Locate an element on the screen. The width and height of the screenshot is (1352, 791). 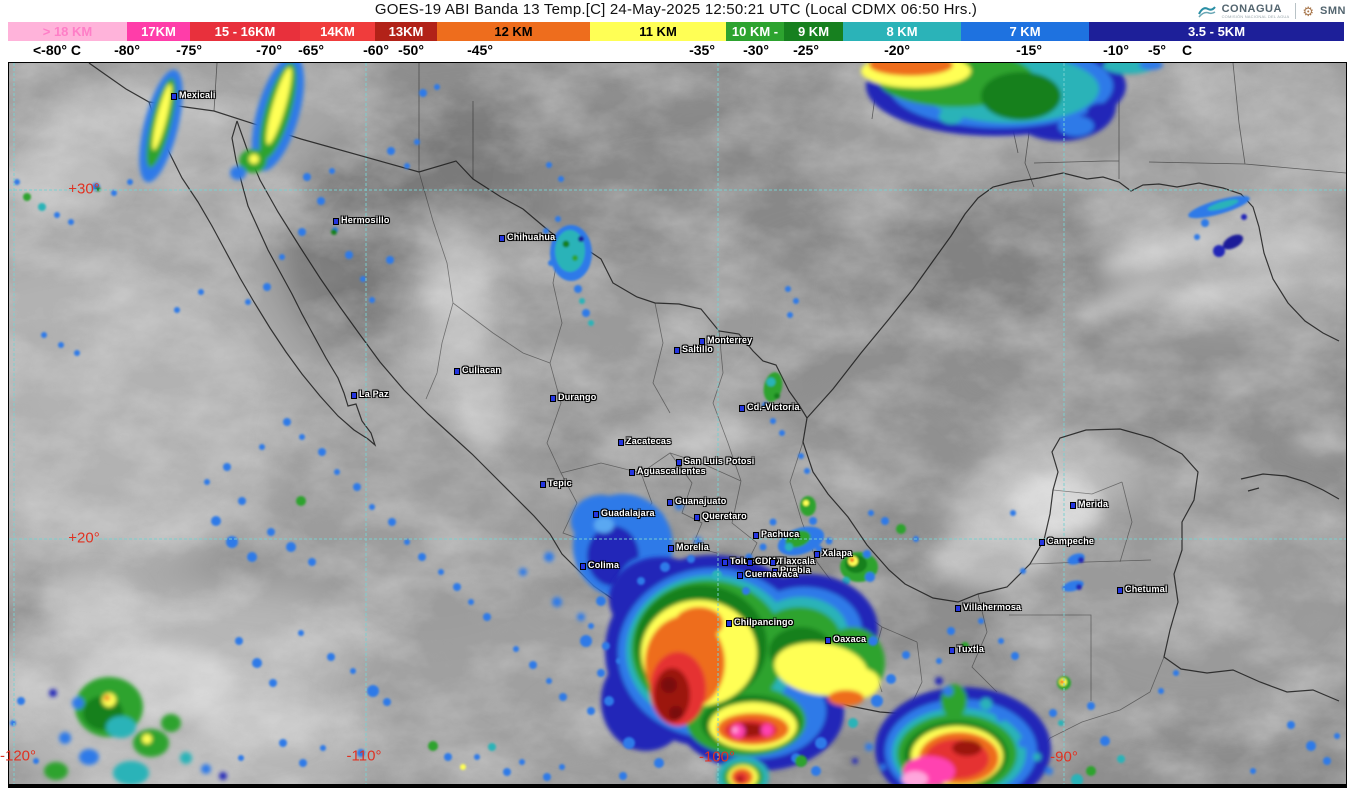
specks-guerrero-edge is located at coordinates (745, 667).